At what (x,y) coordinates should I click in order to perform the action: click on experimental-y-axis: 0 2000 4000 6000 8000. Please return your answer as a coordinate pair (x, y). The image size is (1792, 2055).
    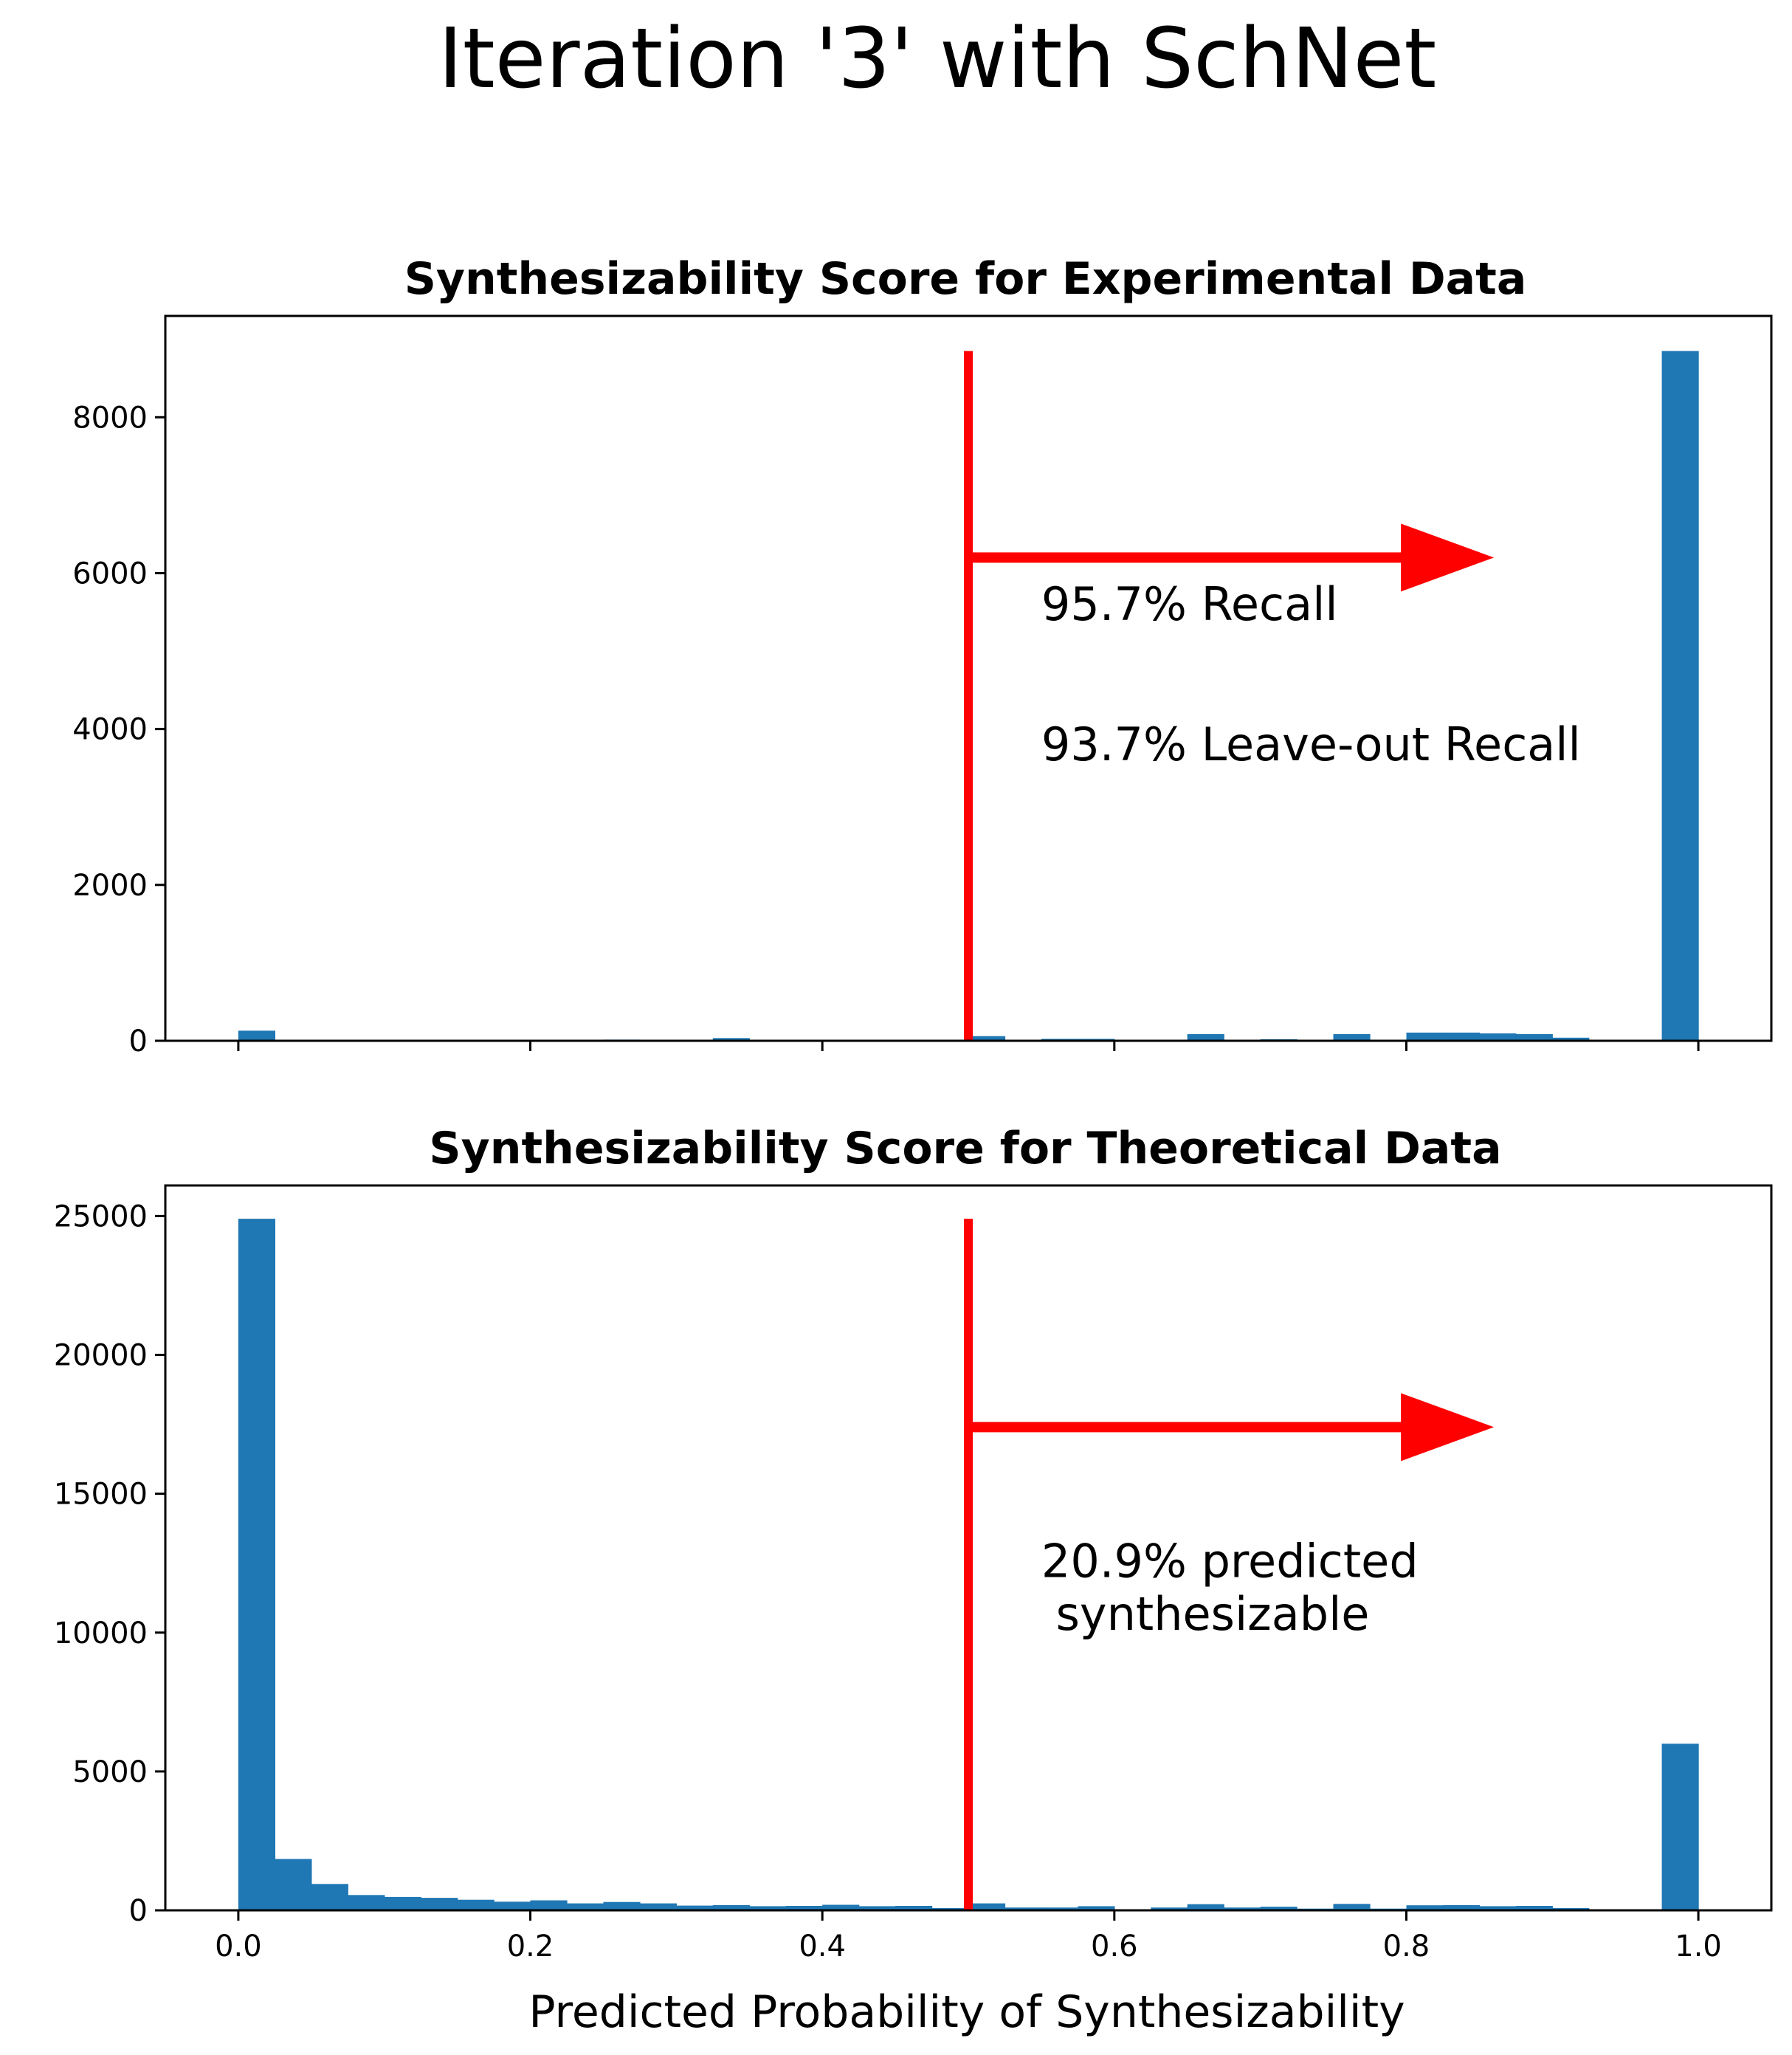
    Looking at the image, I should click on (118, 730).